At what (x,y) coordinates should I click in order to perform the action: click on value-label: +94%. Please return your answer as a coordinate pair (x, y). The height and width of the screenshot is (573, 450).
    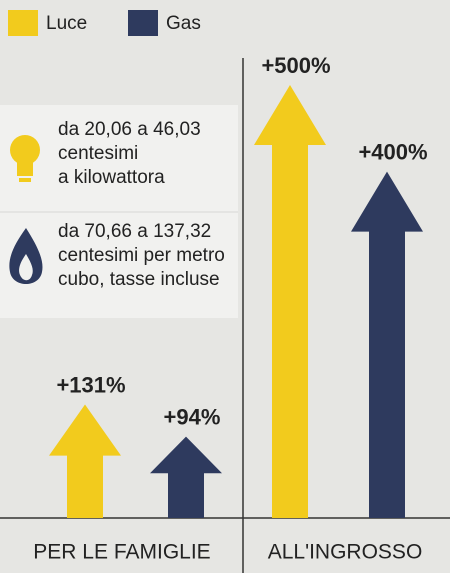
    Looking at the image, I should click on (192, 416).